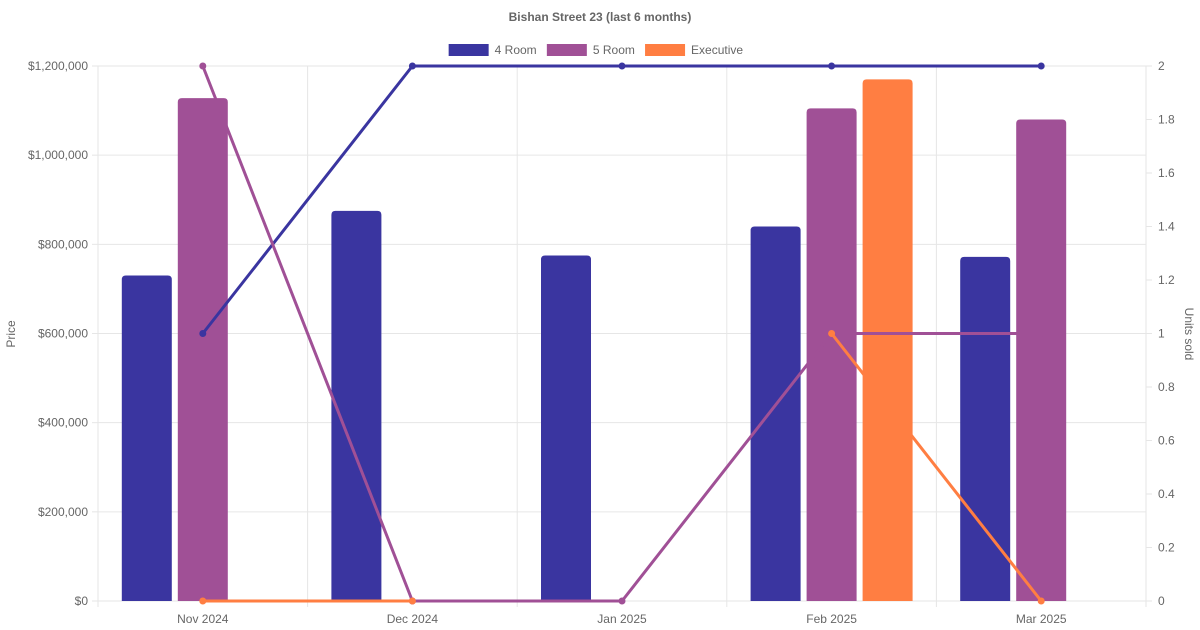 The height and width of the screenshot is (630, 1200). What do you see at coordinates (1166, 387) in the screenshot?
I see `y-right-tick-label: 0.8` at bounding box center [1166, 387].